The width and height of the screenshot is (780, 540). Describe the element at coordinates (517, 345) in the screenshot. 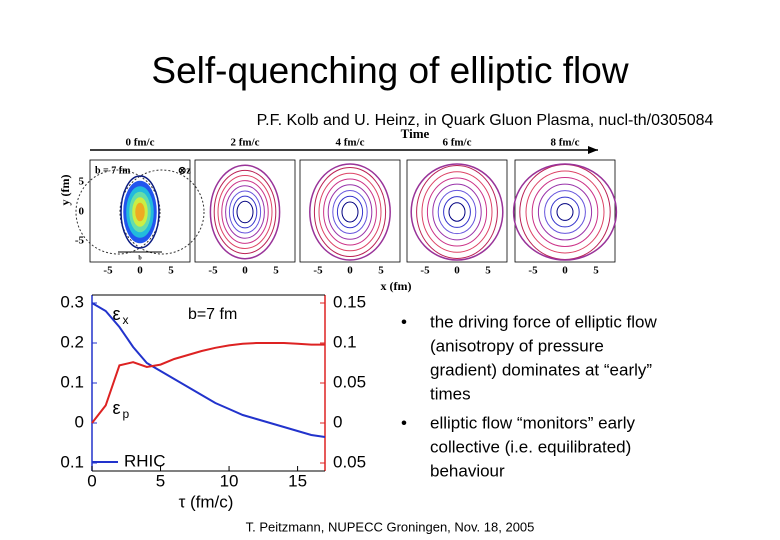

I see `bullet-text: (anisotropy of pressure` at that location.